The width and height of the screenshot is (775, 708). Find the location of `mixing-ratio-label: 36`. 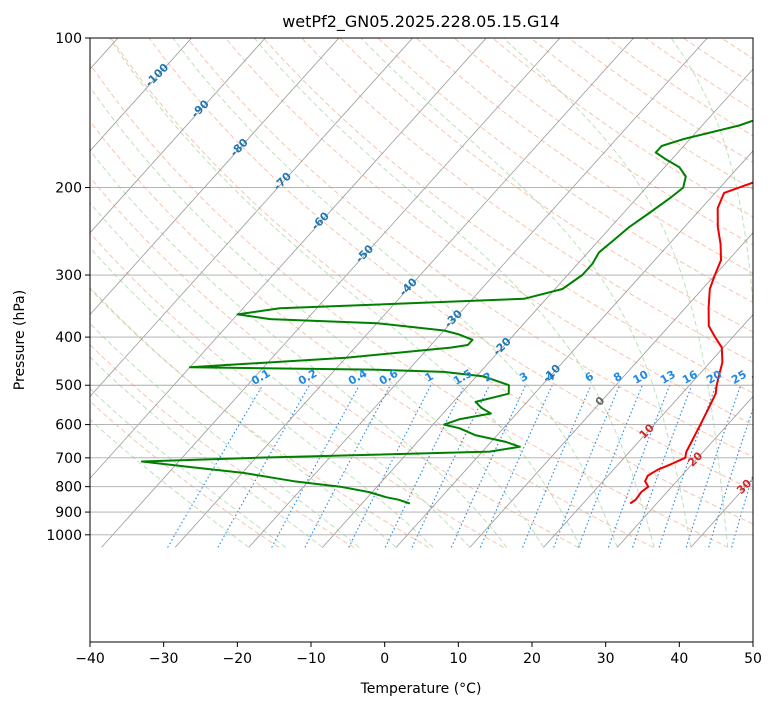

mixing-ratio-label: 36 is located at coordinates (772, 377).